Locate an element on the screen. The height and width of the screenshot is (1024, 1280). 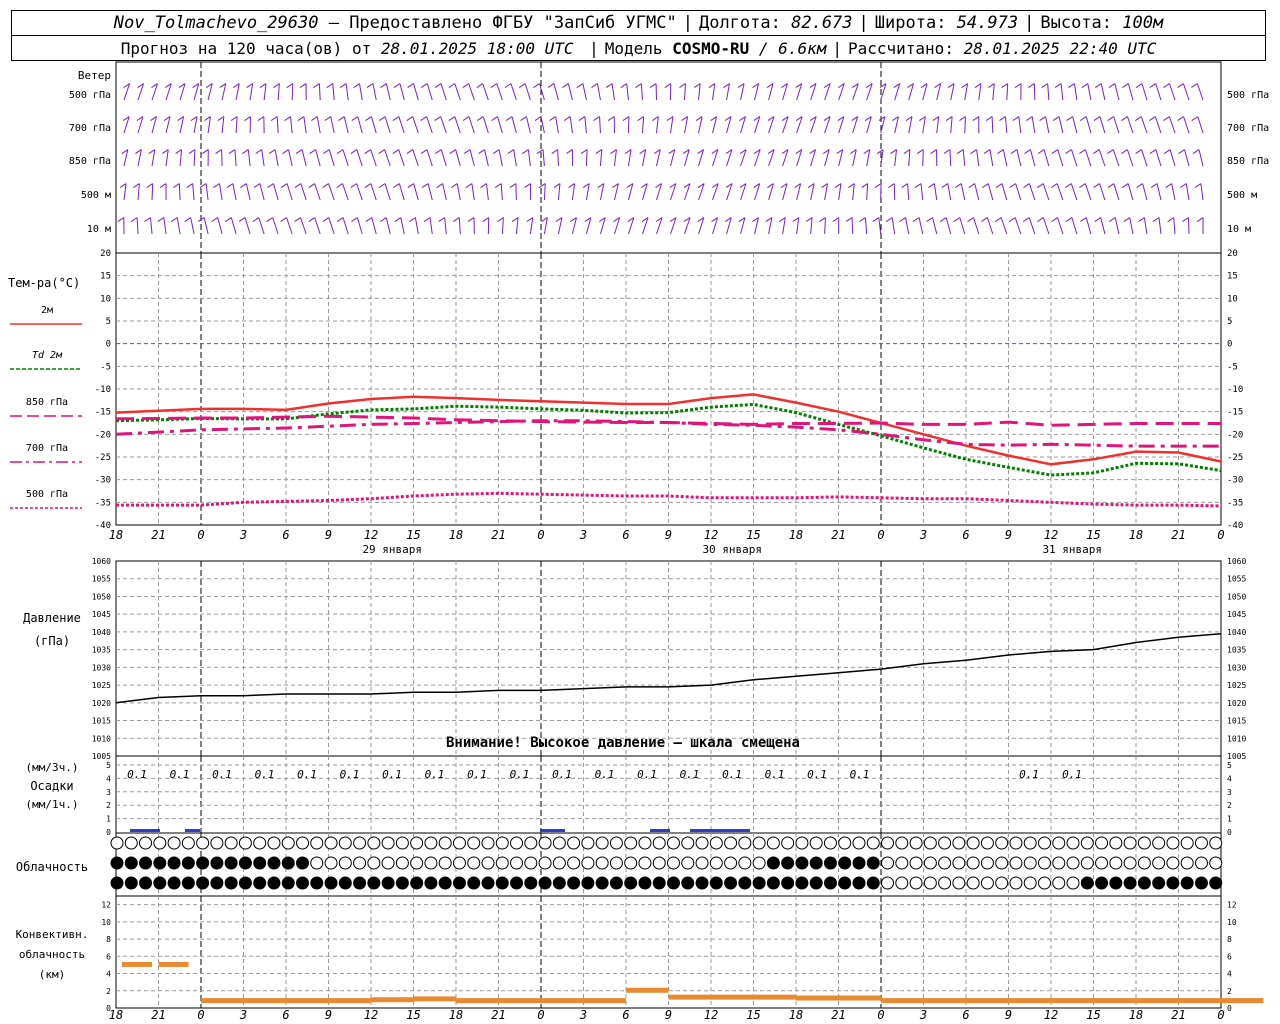
pressure-ytick: 1020 is located at coordinates (101, 703).